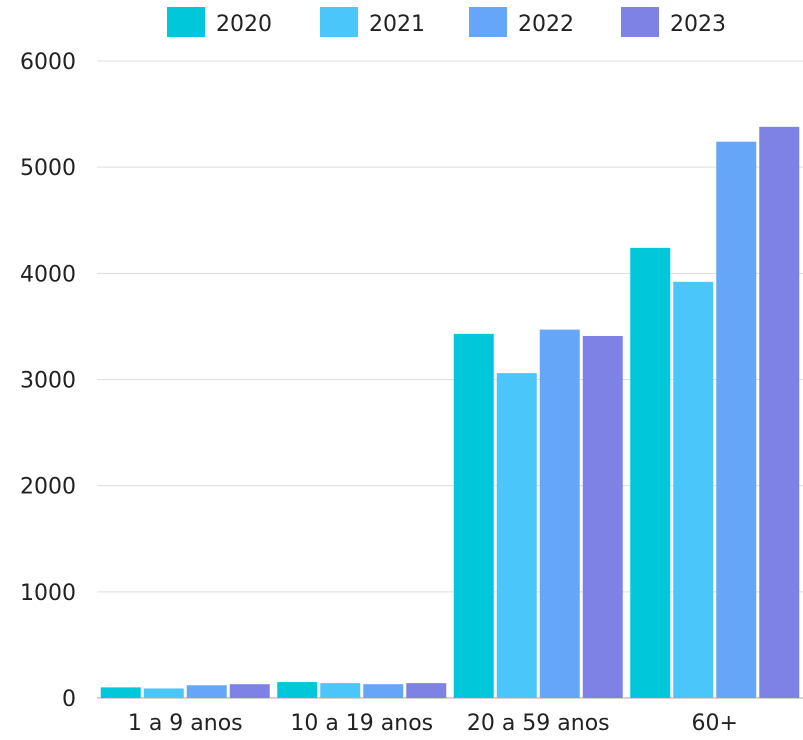 Image resolution: width=803 pixels, height=740 pixels. What do you see at coordinates (446, 22) in the screenshot?
I see `legend: 2020 2021 2022 2023` at bounding box center [446, 22].